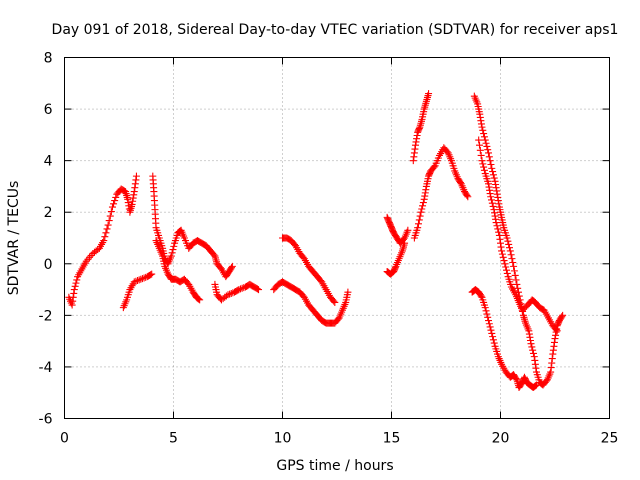 This screenshot has width=640, height=480. I want to click on x-axis-label: GPS time / hours, so click(334, 466).